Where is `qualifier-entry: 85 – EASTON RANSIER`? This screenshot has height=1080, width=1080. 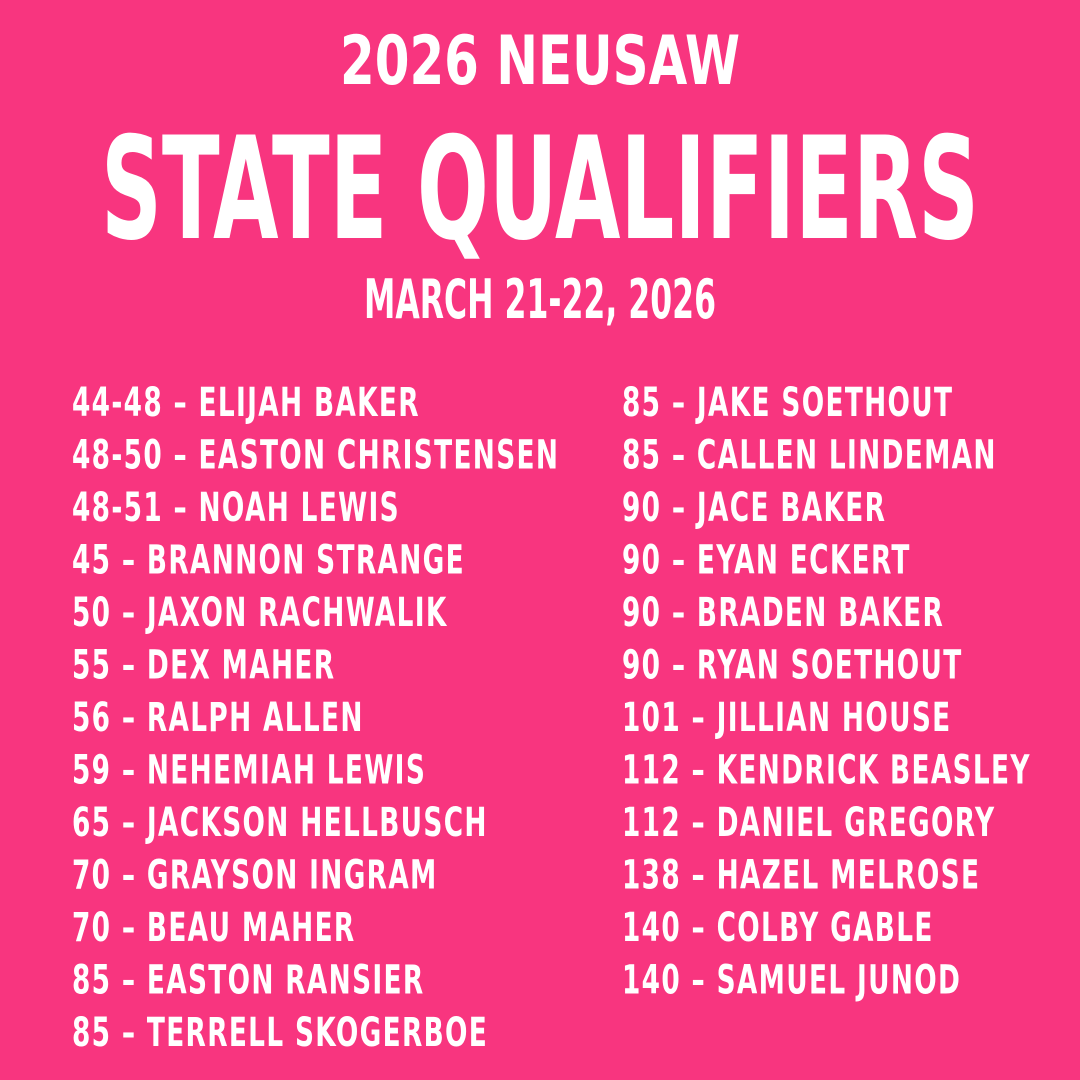
qualifier-entry: 85 – EASTON RANSIER is located at coordinates (248, 980).